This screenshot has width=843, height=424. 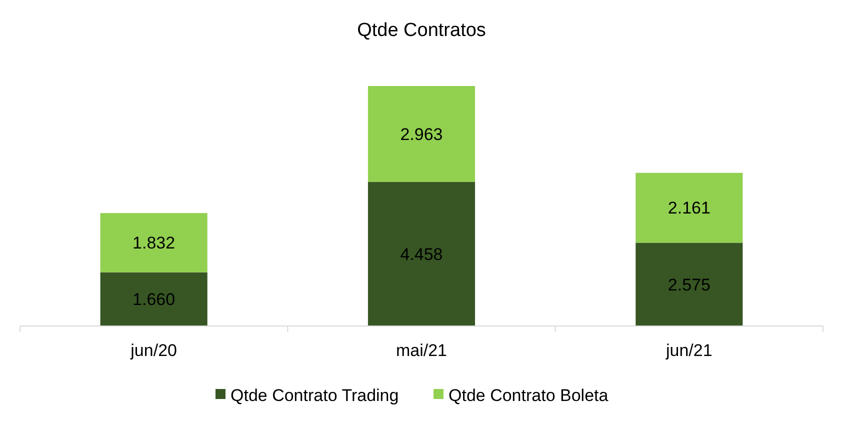 What do you see at coordinates (421, 30) in the screenshot?
I see `chart-title: Qtde Contratos` at bounding box center [421, 30].